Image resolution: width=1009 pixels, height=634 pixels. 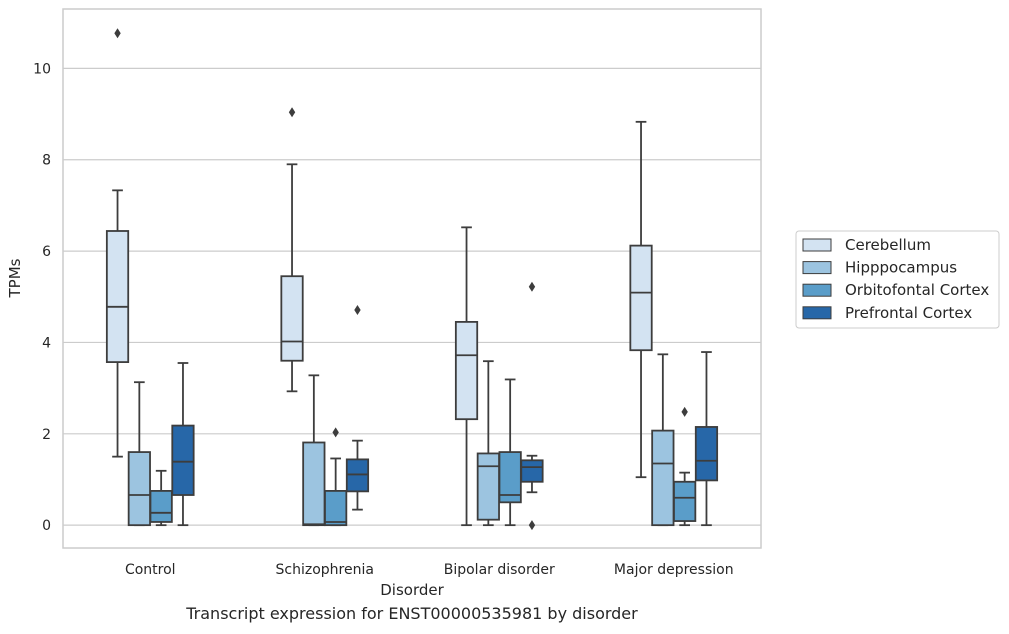 I want to click on y-tick-label: 6, so click(x=46, y=252).